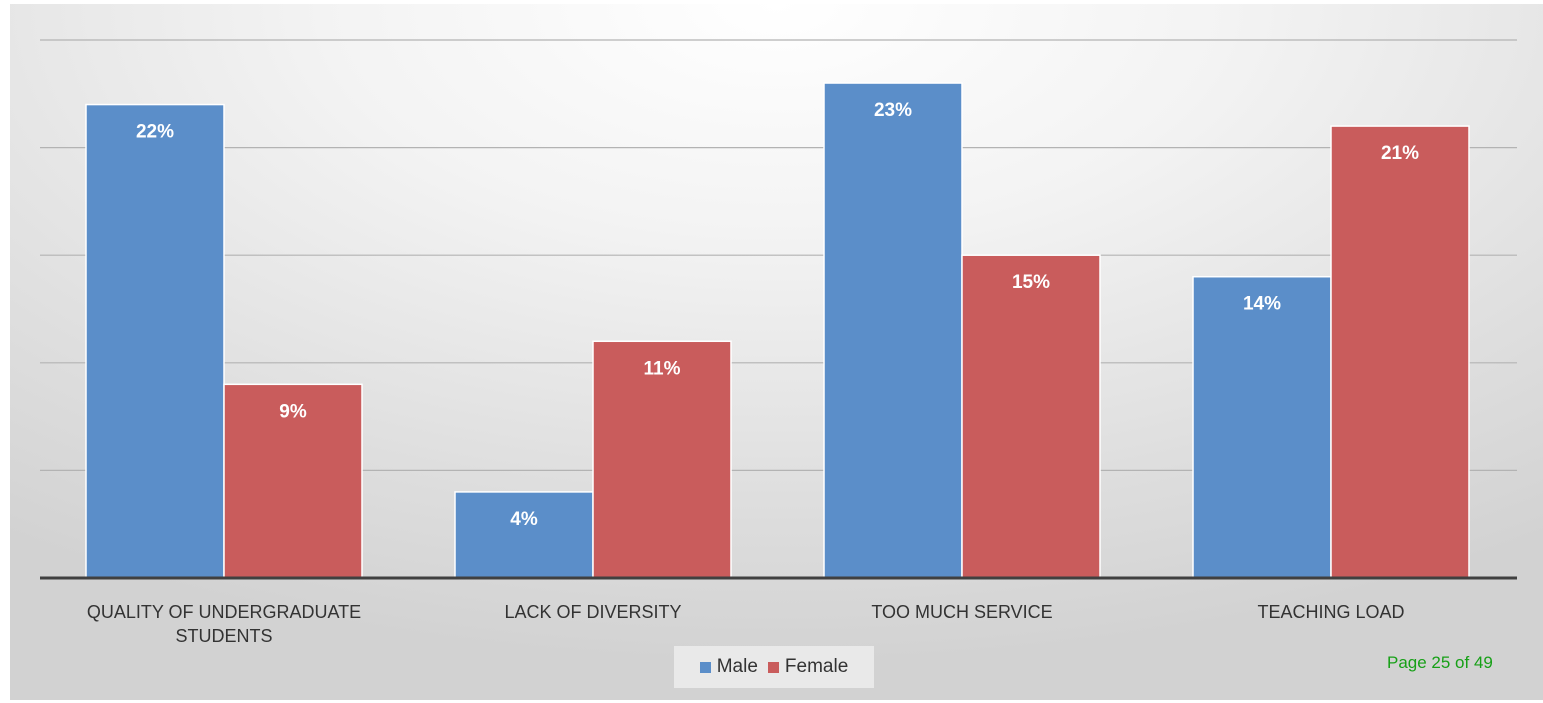 The image size is (1543, 703). I want to click on legend: Male Female, so click(774, 667).